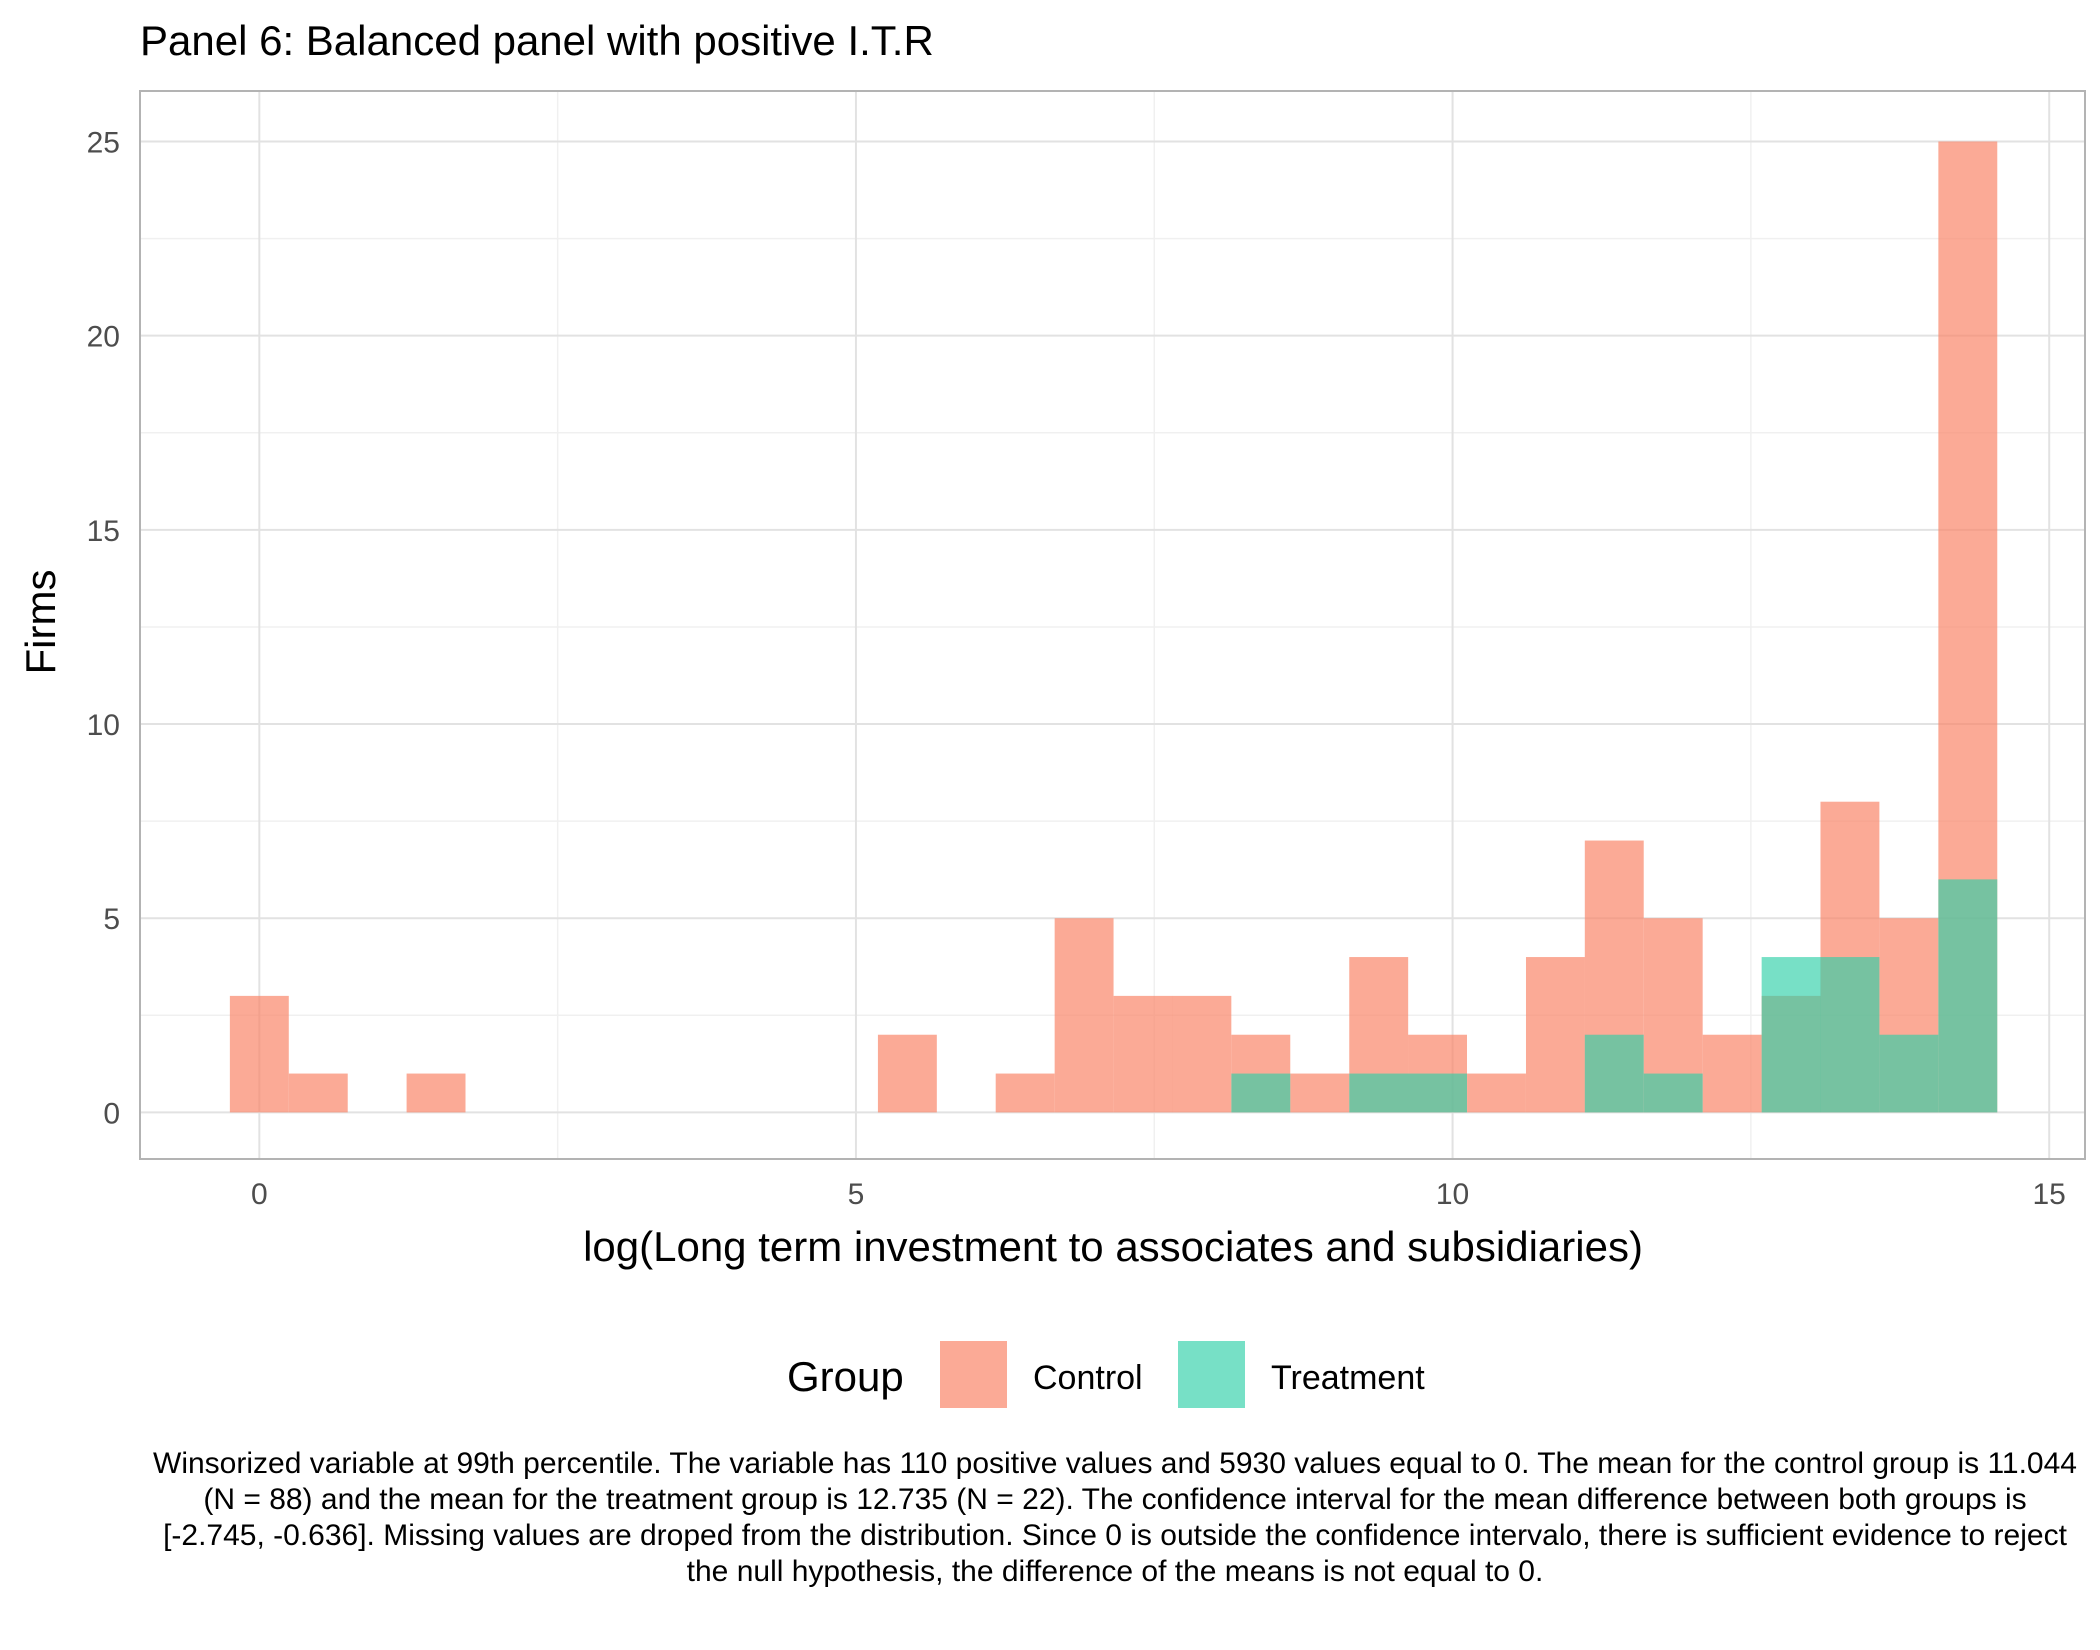 This screenshot has width=2100, height=1650. What do you see at coordinates (259, 1194) in the screenshot?
I see `x-tick-label: 0` at bounding box center [259, 1194].